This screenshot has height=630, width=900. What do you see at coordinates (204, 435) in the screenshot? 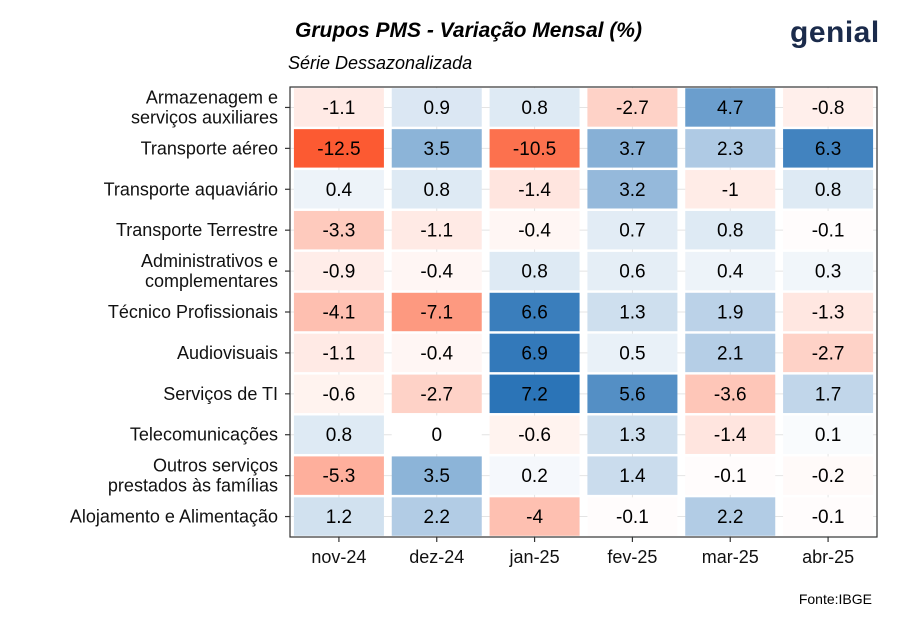
I see `y-tick-label: Telecomunicações` at bounding box center [204, 435].